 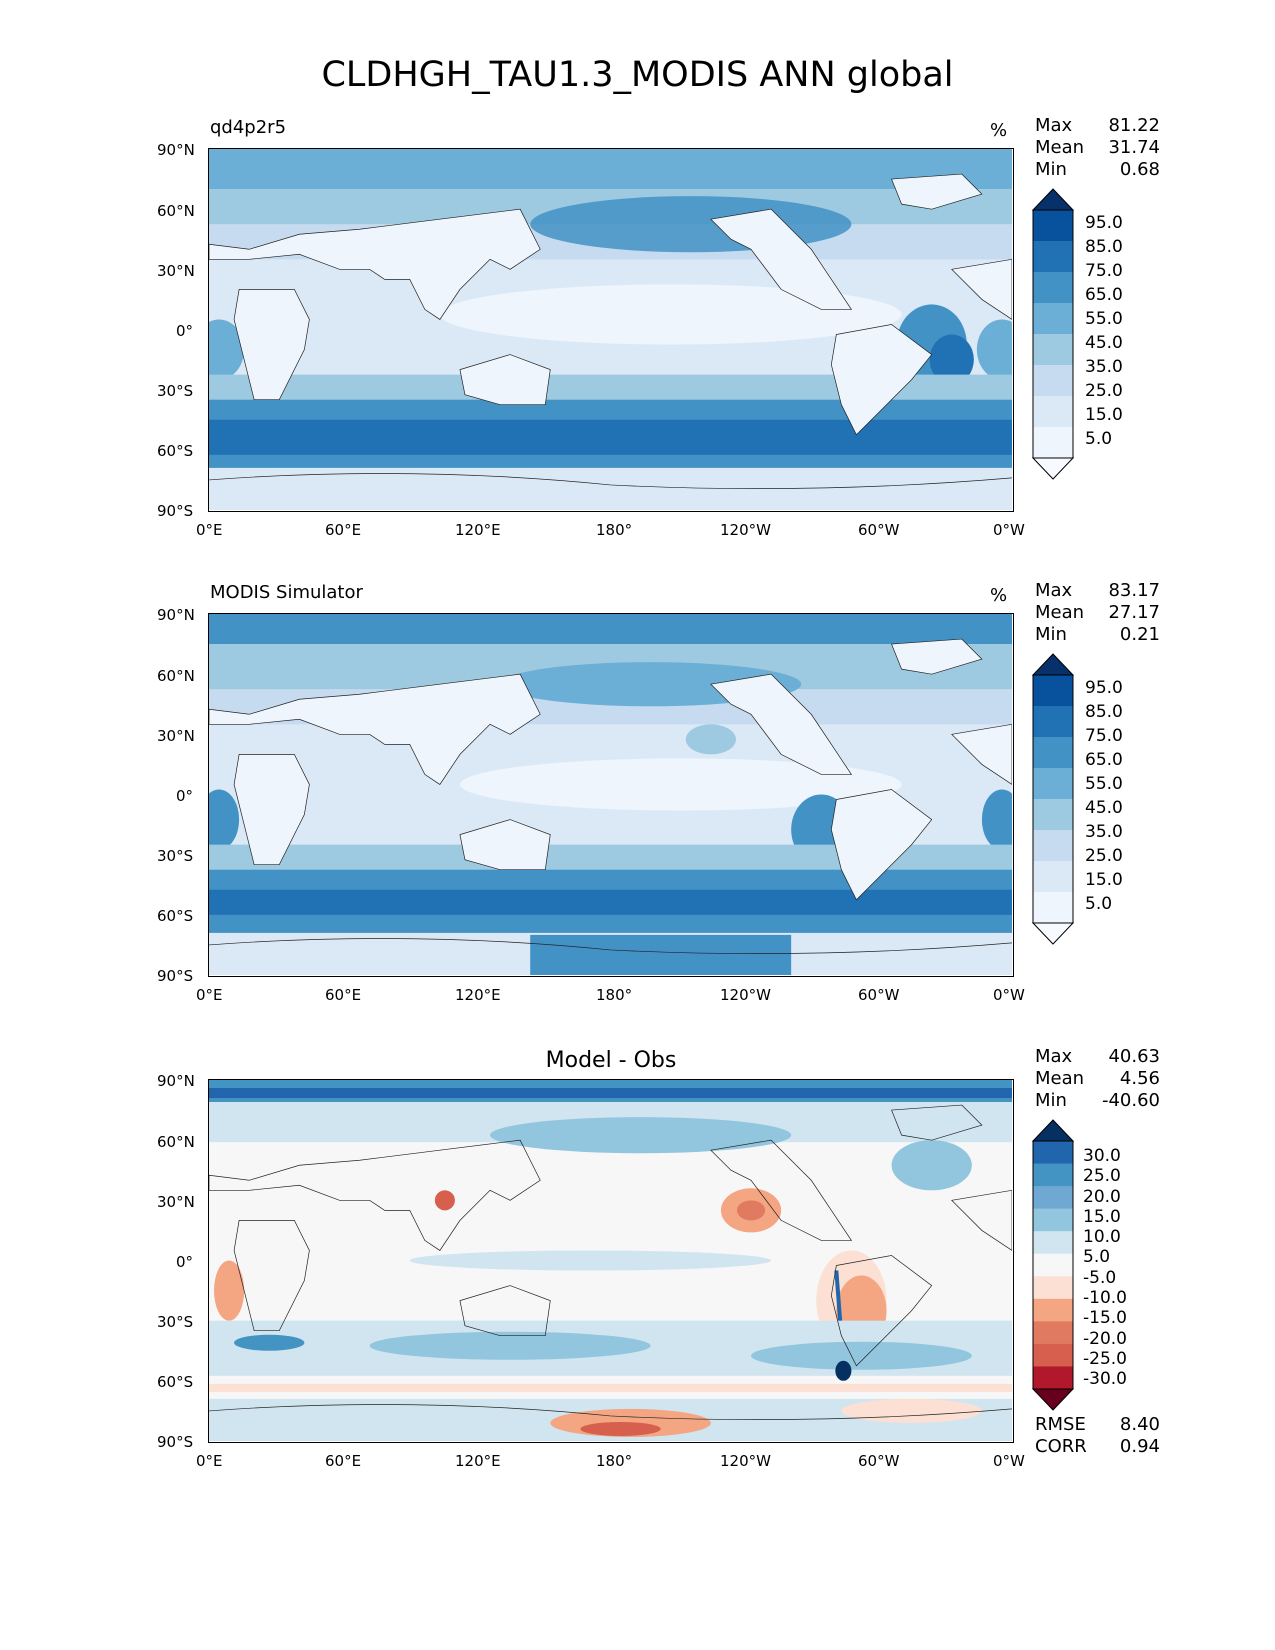 What do you see at coordinates (1139, 1424) in the screenshot?
I see `metric-value: 8.40` at bounding box center [1139, 1424].